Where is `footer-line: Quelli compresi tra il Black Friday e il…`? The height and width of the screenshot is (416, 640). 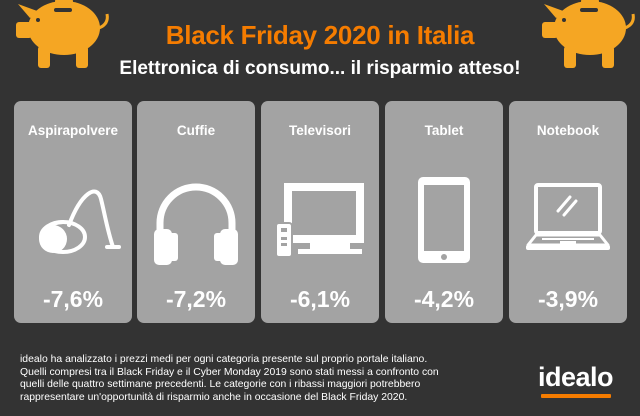
footer-line: Quelli compresi tra il Black Friday e il… is located at coordinates (229, 372).